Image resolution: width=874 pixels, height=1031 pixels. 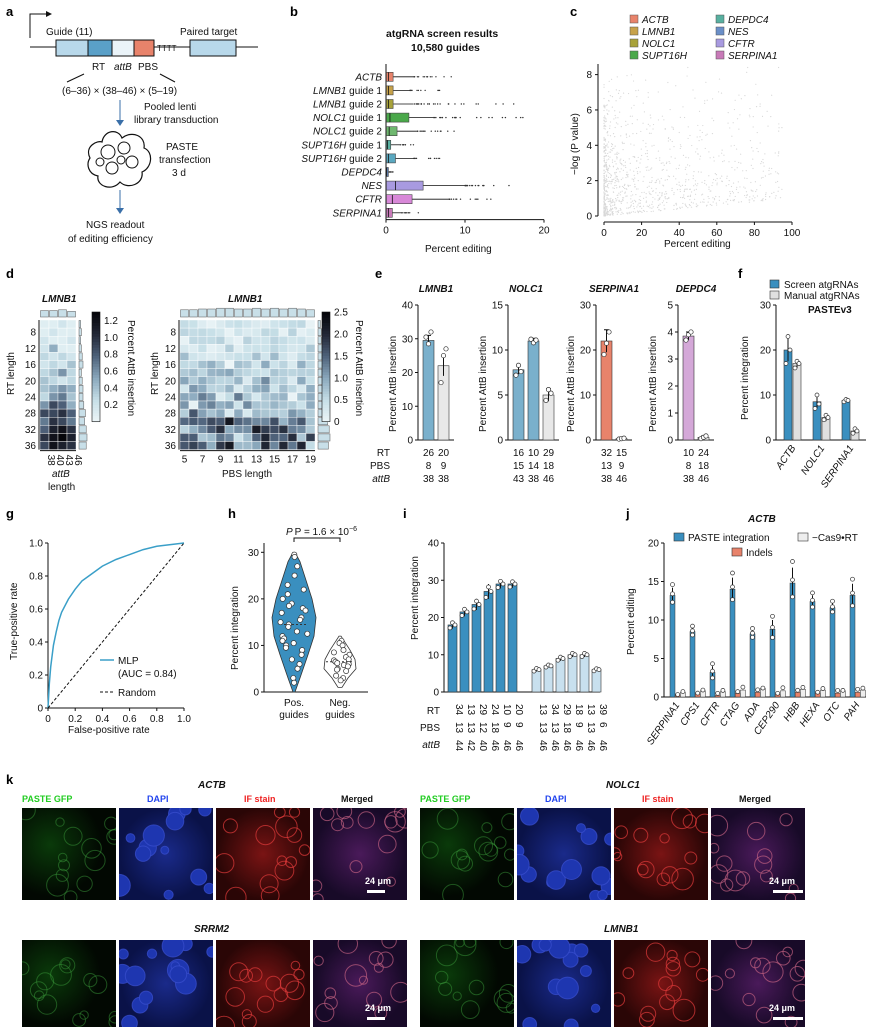 I want to click on e-ytick-label: 0, so click(x=410, y=441).